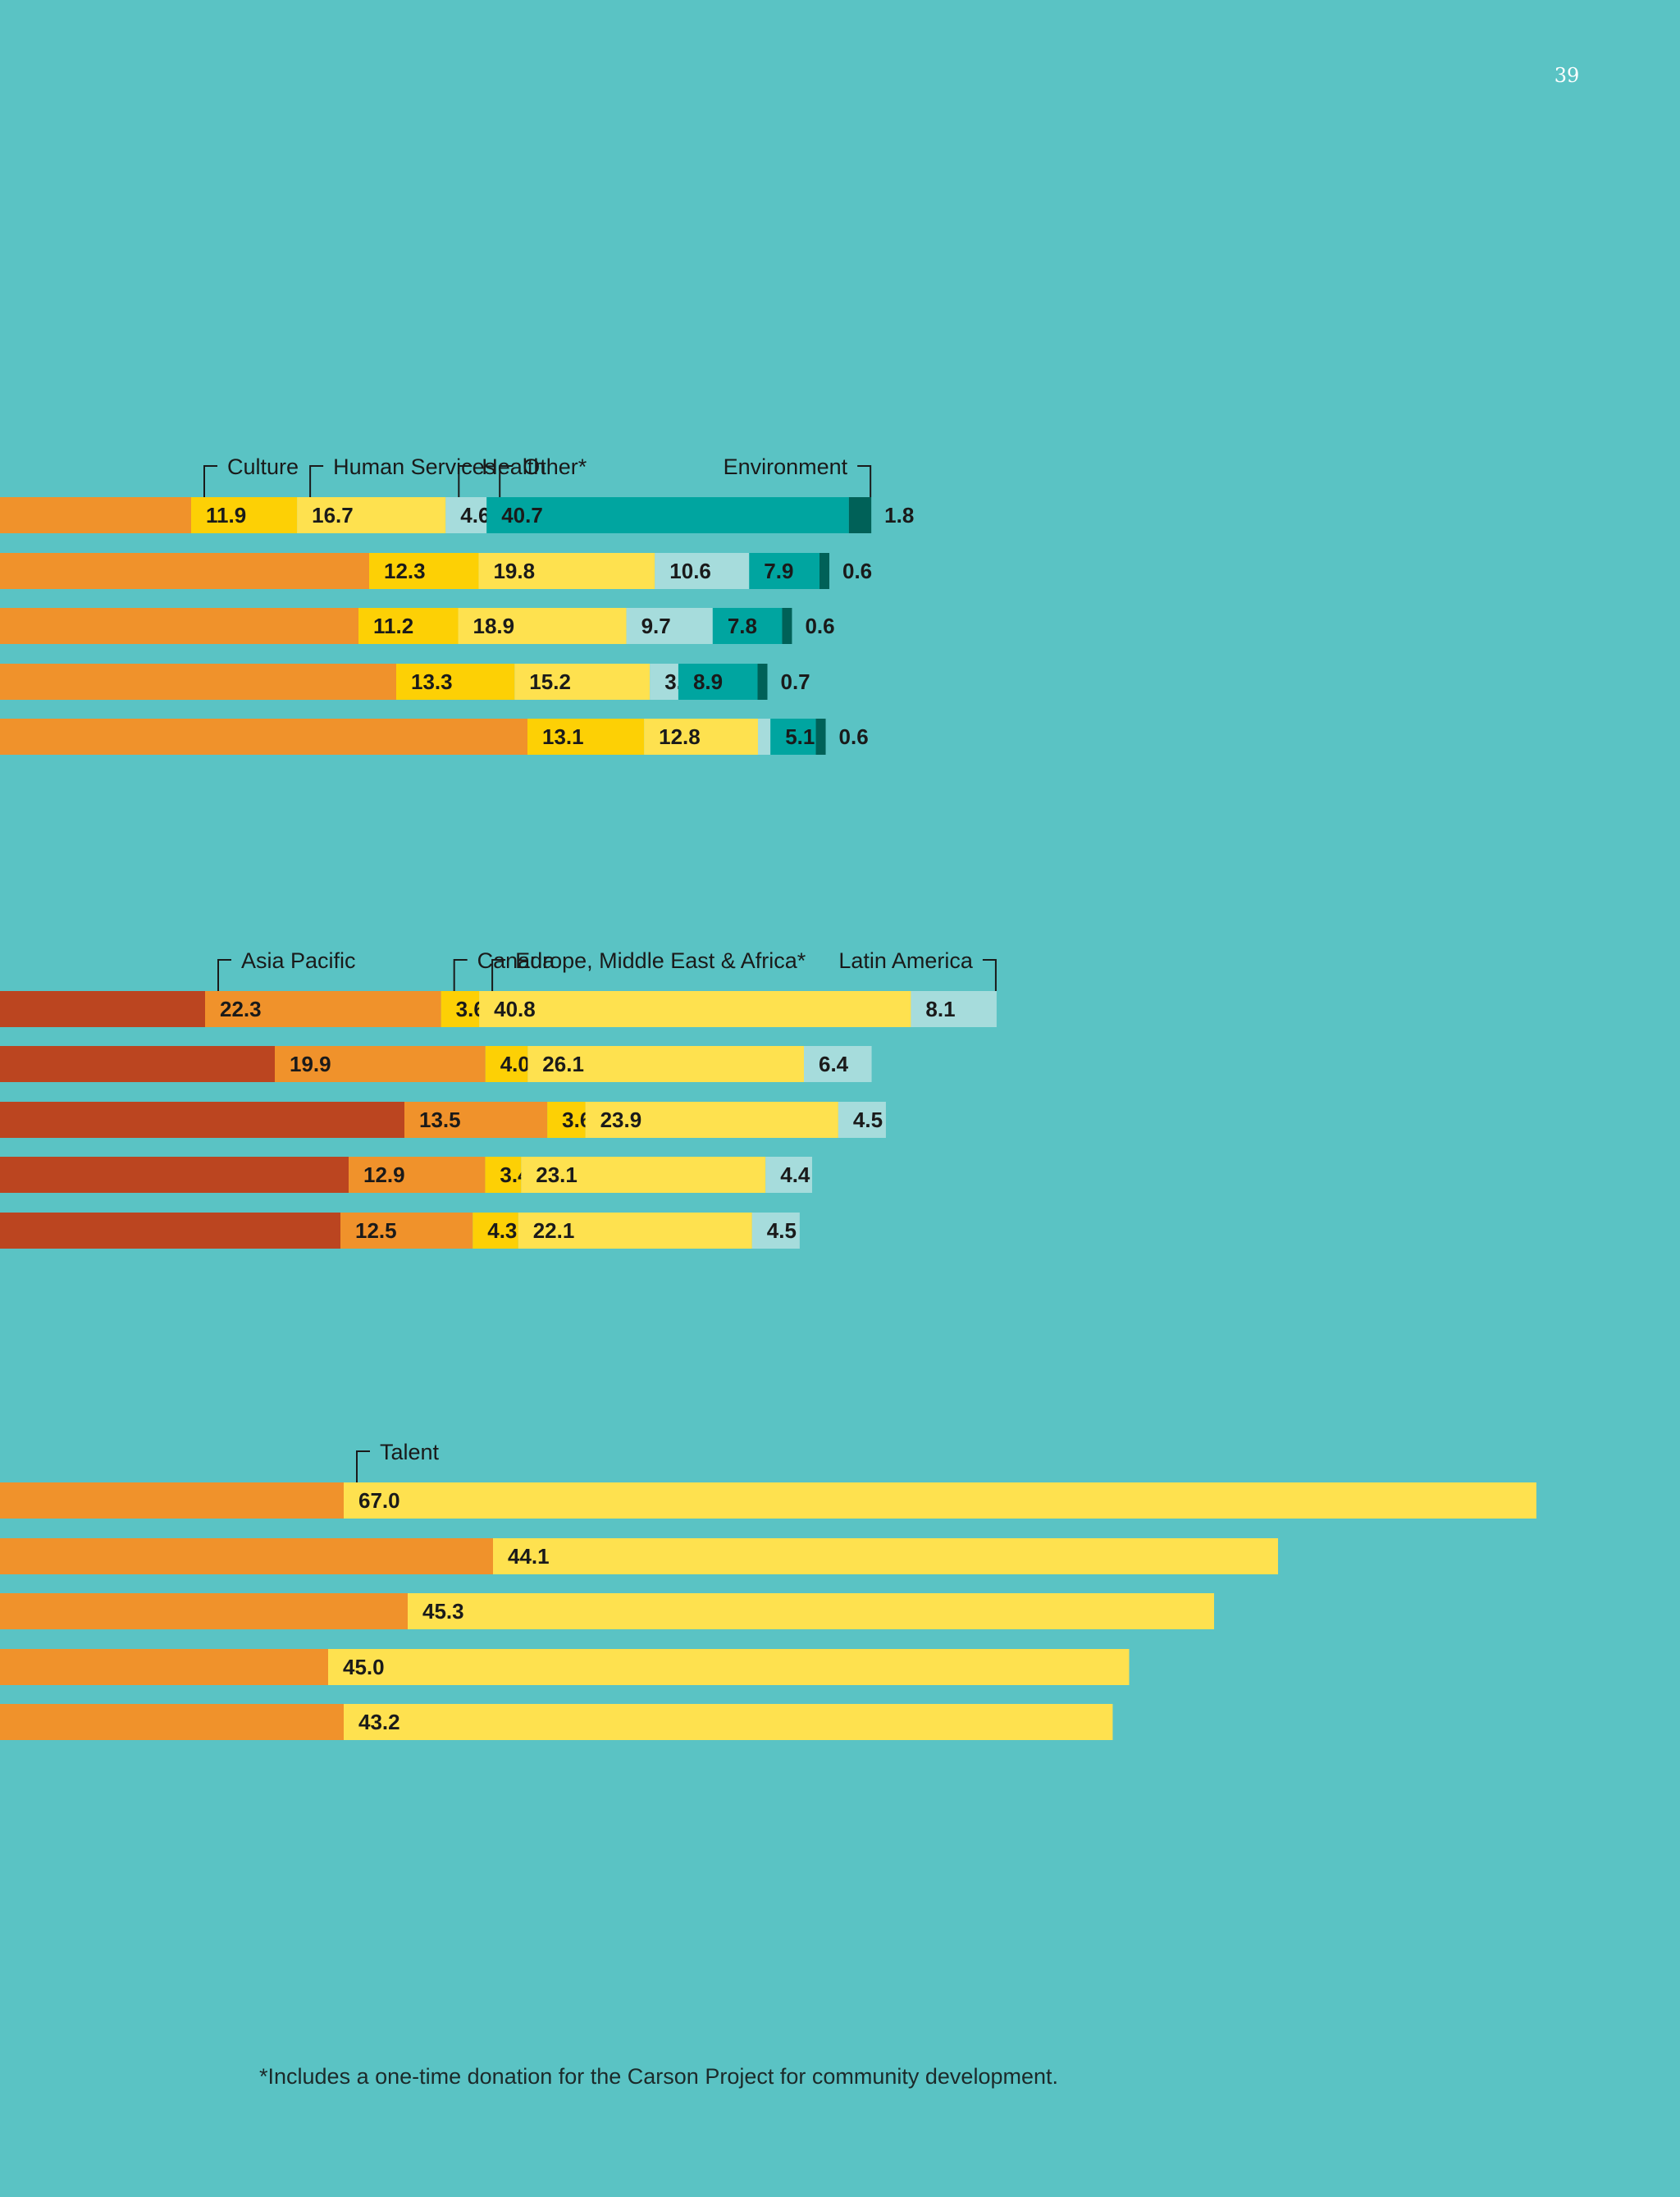 Image resolution: width=1680 pixels, height=2197 pixels. I want to click on category-callout: Latin America, so click(918, 969).